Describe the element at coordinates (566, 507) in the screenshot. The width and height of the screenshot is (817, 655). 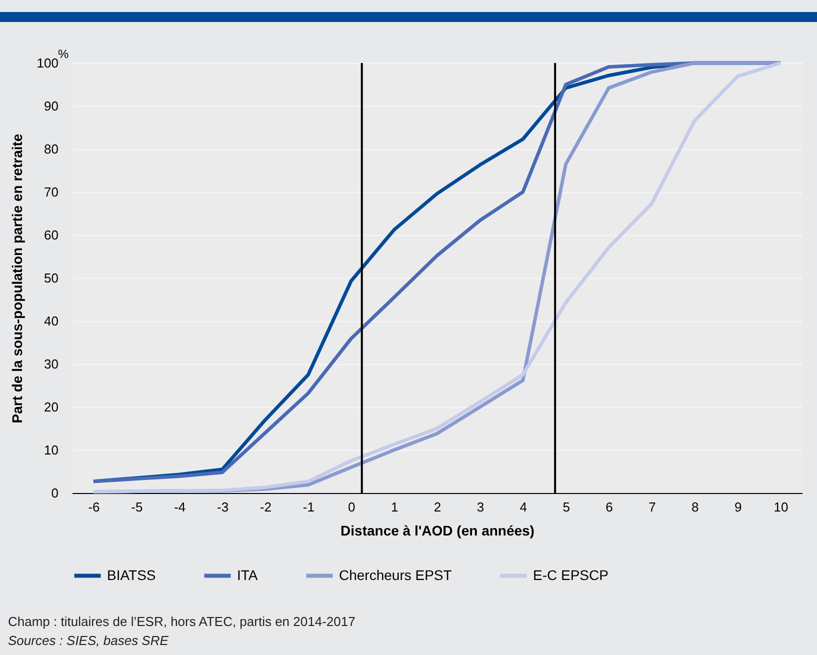
I see `x-tick-label: 5` at that location.